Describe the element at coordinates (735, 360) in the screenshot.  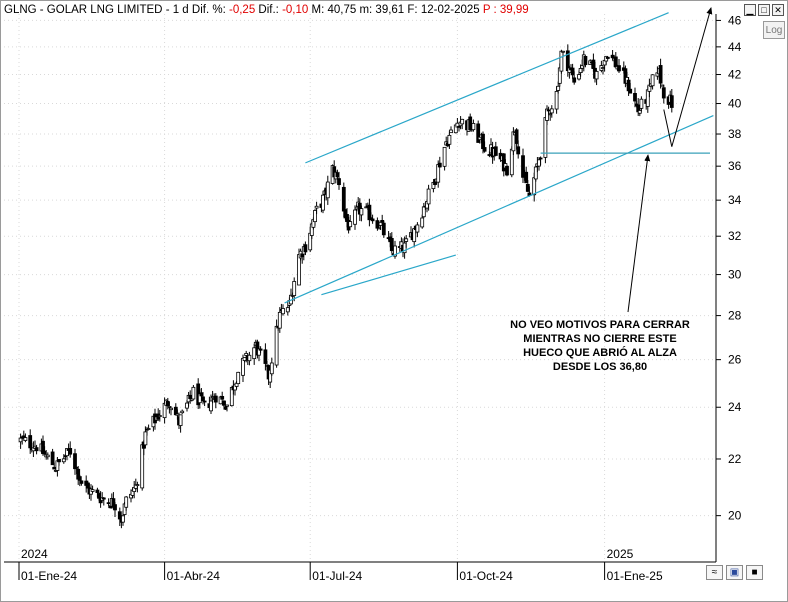
I see `y-tick-label: 26` at that location.